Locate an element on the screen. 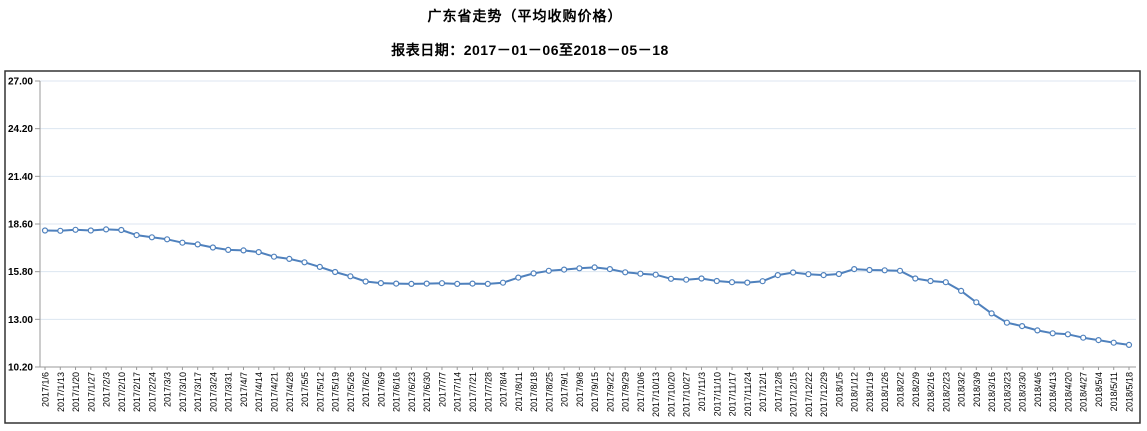 The image size is (1147, 431). x-tick-label: 2018/4/20 is located at coordinates (1068, 392).